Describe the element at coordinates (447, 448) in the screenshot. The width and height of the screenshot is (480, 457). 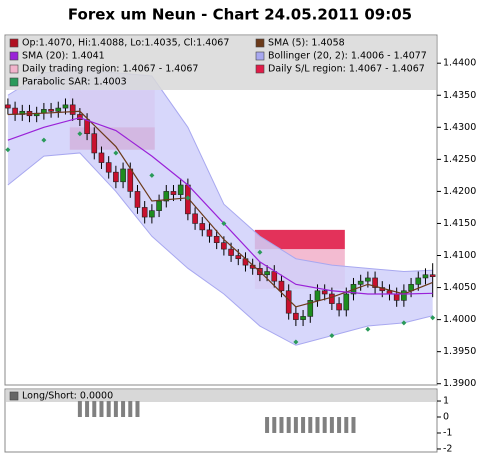
I see `y-tick-label: -2` at that location.